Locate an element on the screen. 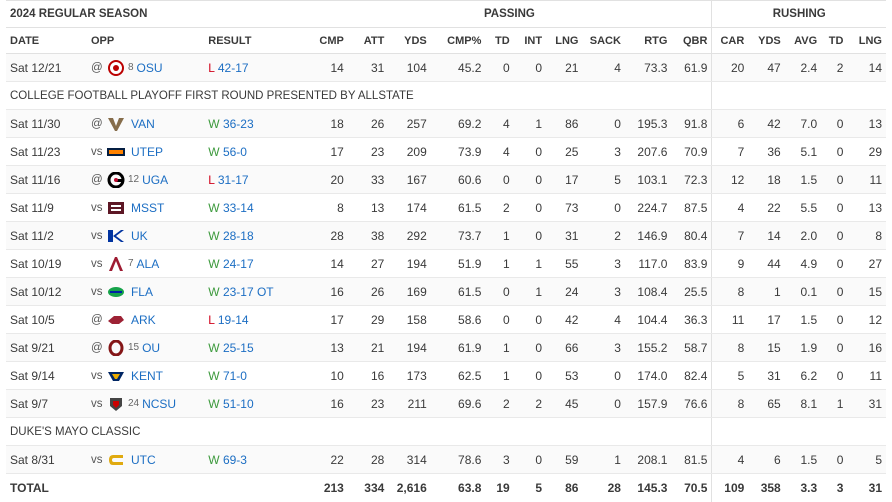 The width and height of the screenshot is (892, 502). game-score-link: 23-17 OT is located at coordinates (248, 292).